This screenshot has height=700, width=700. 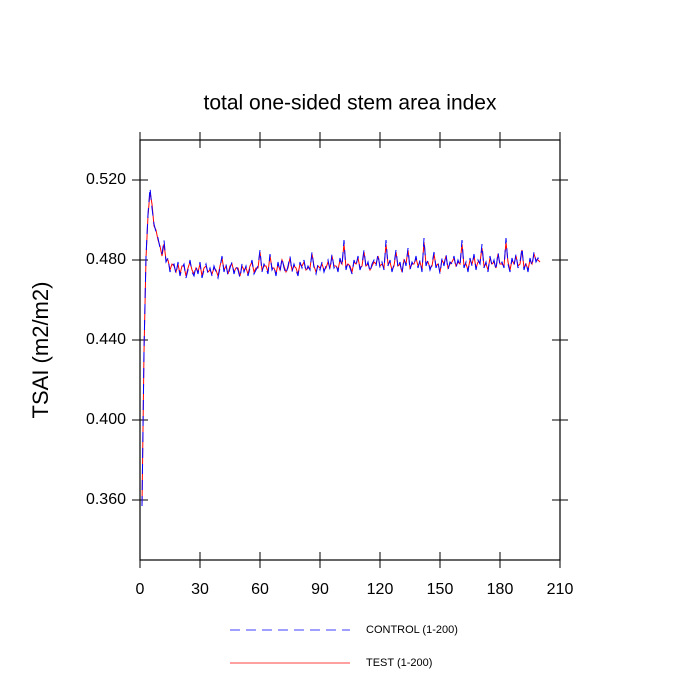 I want to click on x-tick-label: 210, so click(x=560, y=589).